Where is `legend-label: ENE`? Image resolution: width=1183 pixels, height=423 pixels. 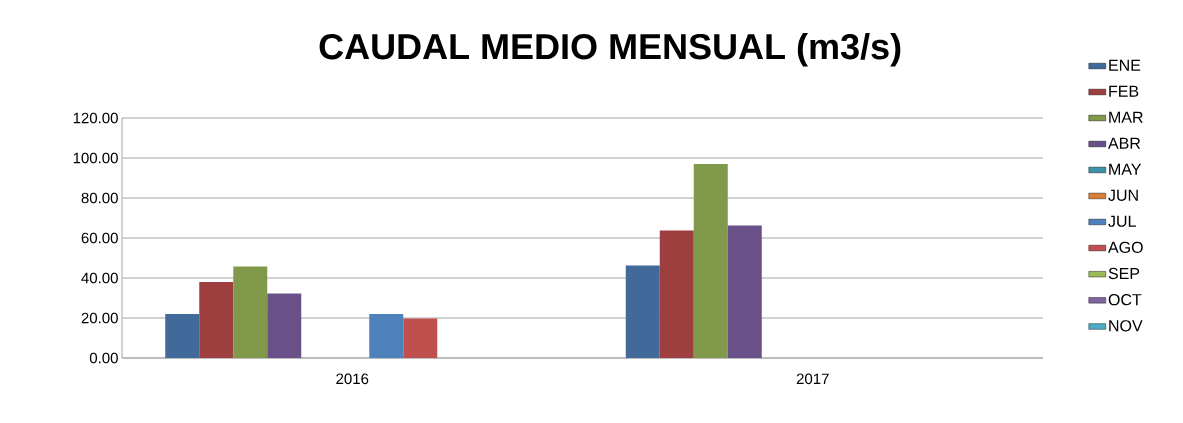 legend-label: ENE is located at coordinates (1125, 65).